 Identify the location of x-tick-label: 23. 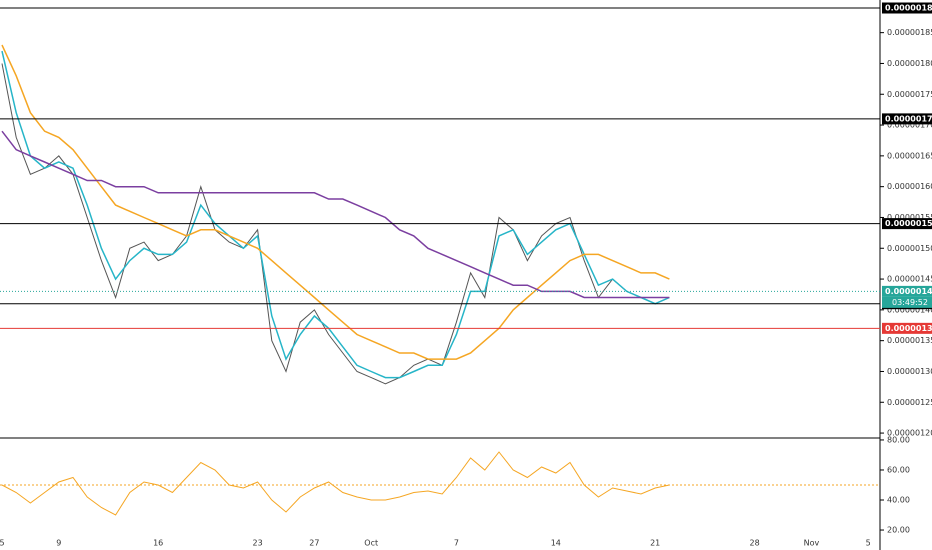
(258, 543).